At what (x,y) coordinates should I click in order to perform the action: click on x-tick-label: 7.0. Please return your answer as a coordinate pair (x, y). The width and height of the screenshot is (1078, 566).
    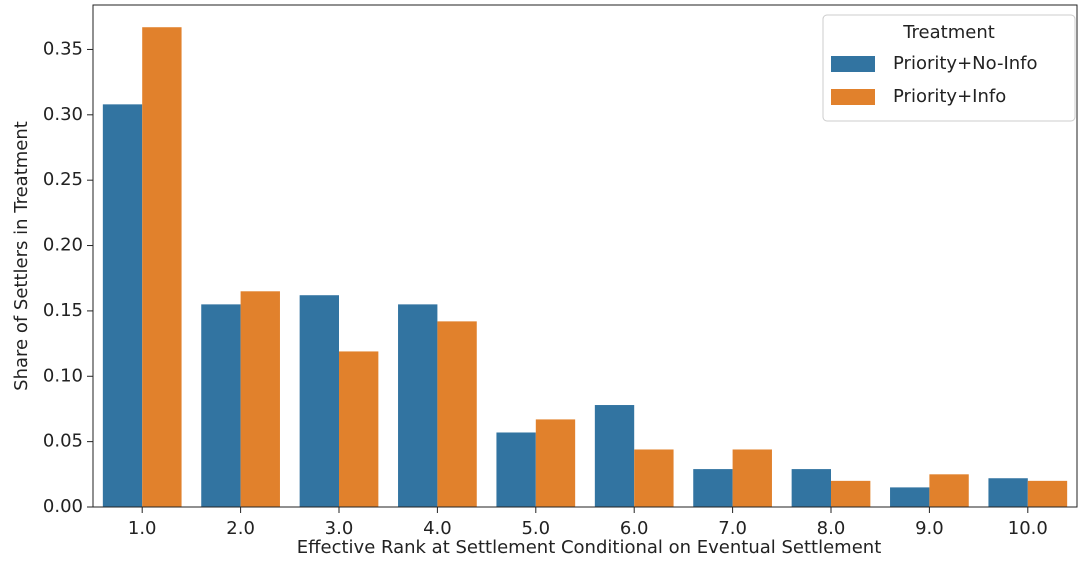
    Looking at the image, I should click on (732, 528).